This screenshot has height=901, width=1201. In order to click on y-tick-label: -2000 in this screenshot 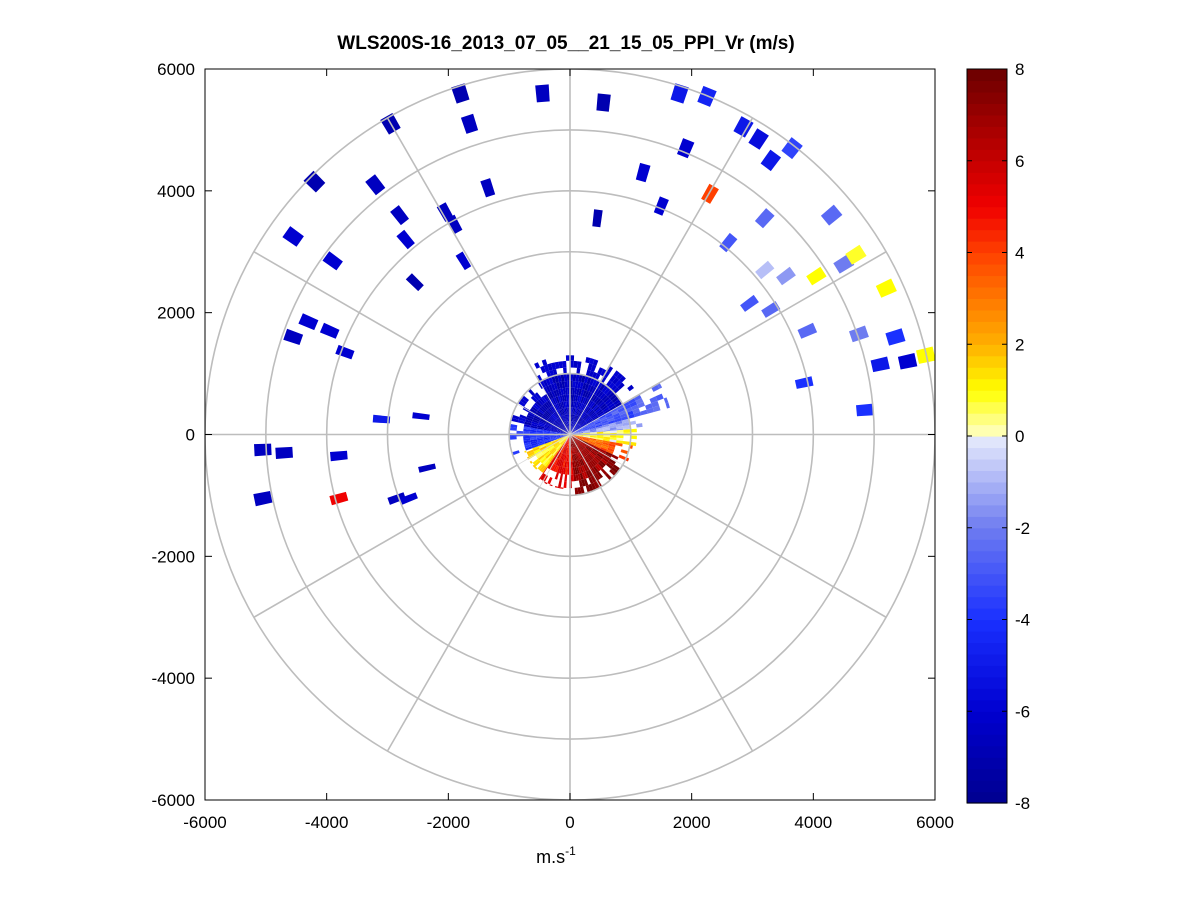, I will do `click(173, 556)`.